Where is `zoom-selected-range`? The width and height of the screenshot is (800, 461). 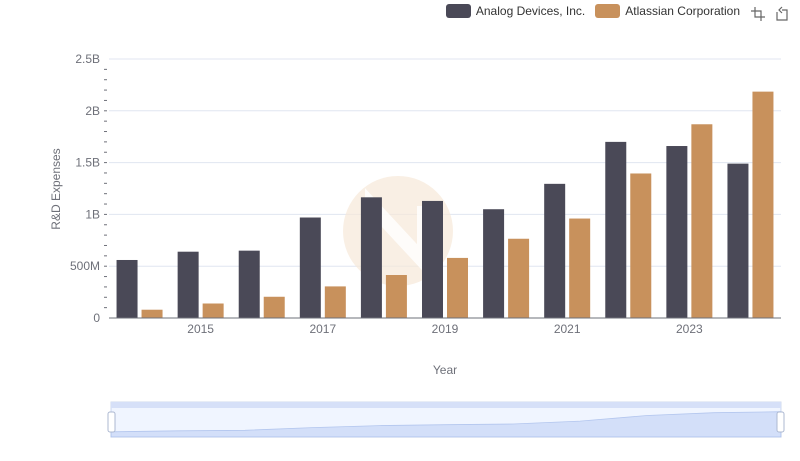 zoom-selected-range is located at coordinates (446, 422).